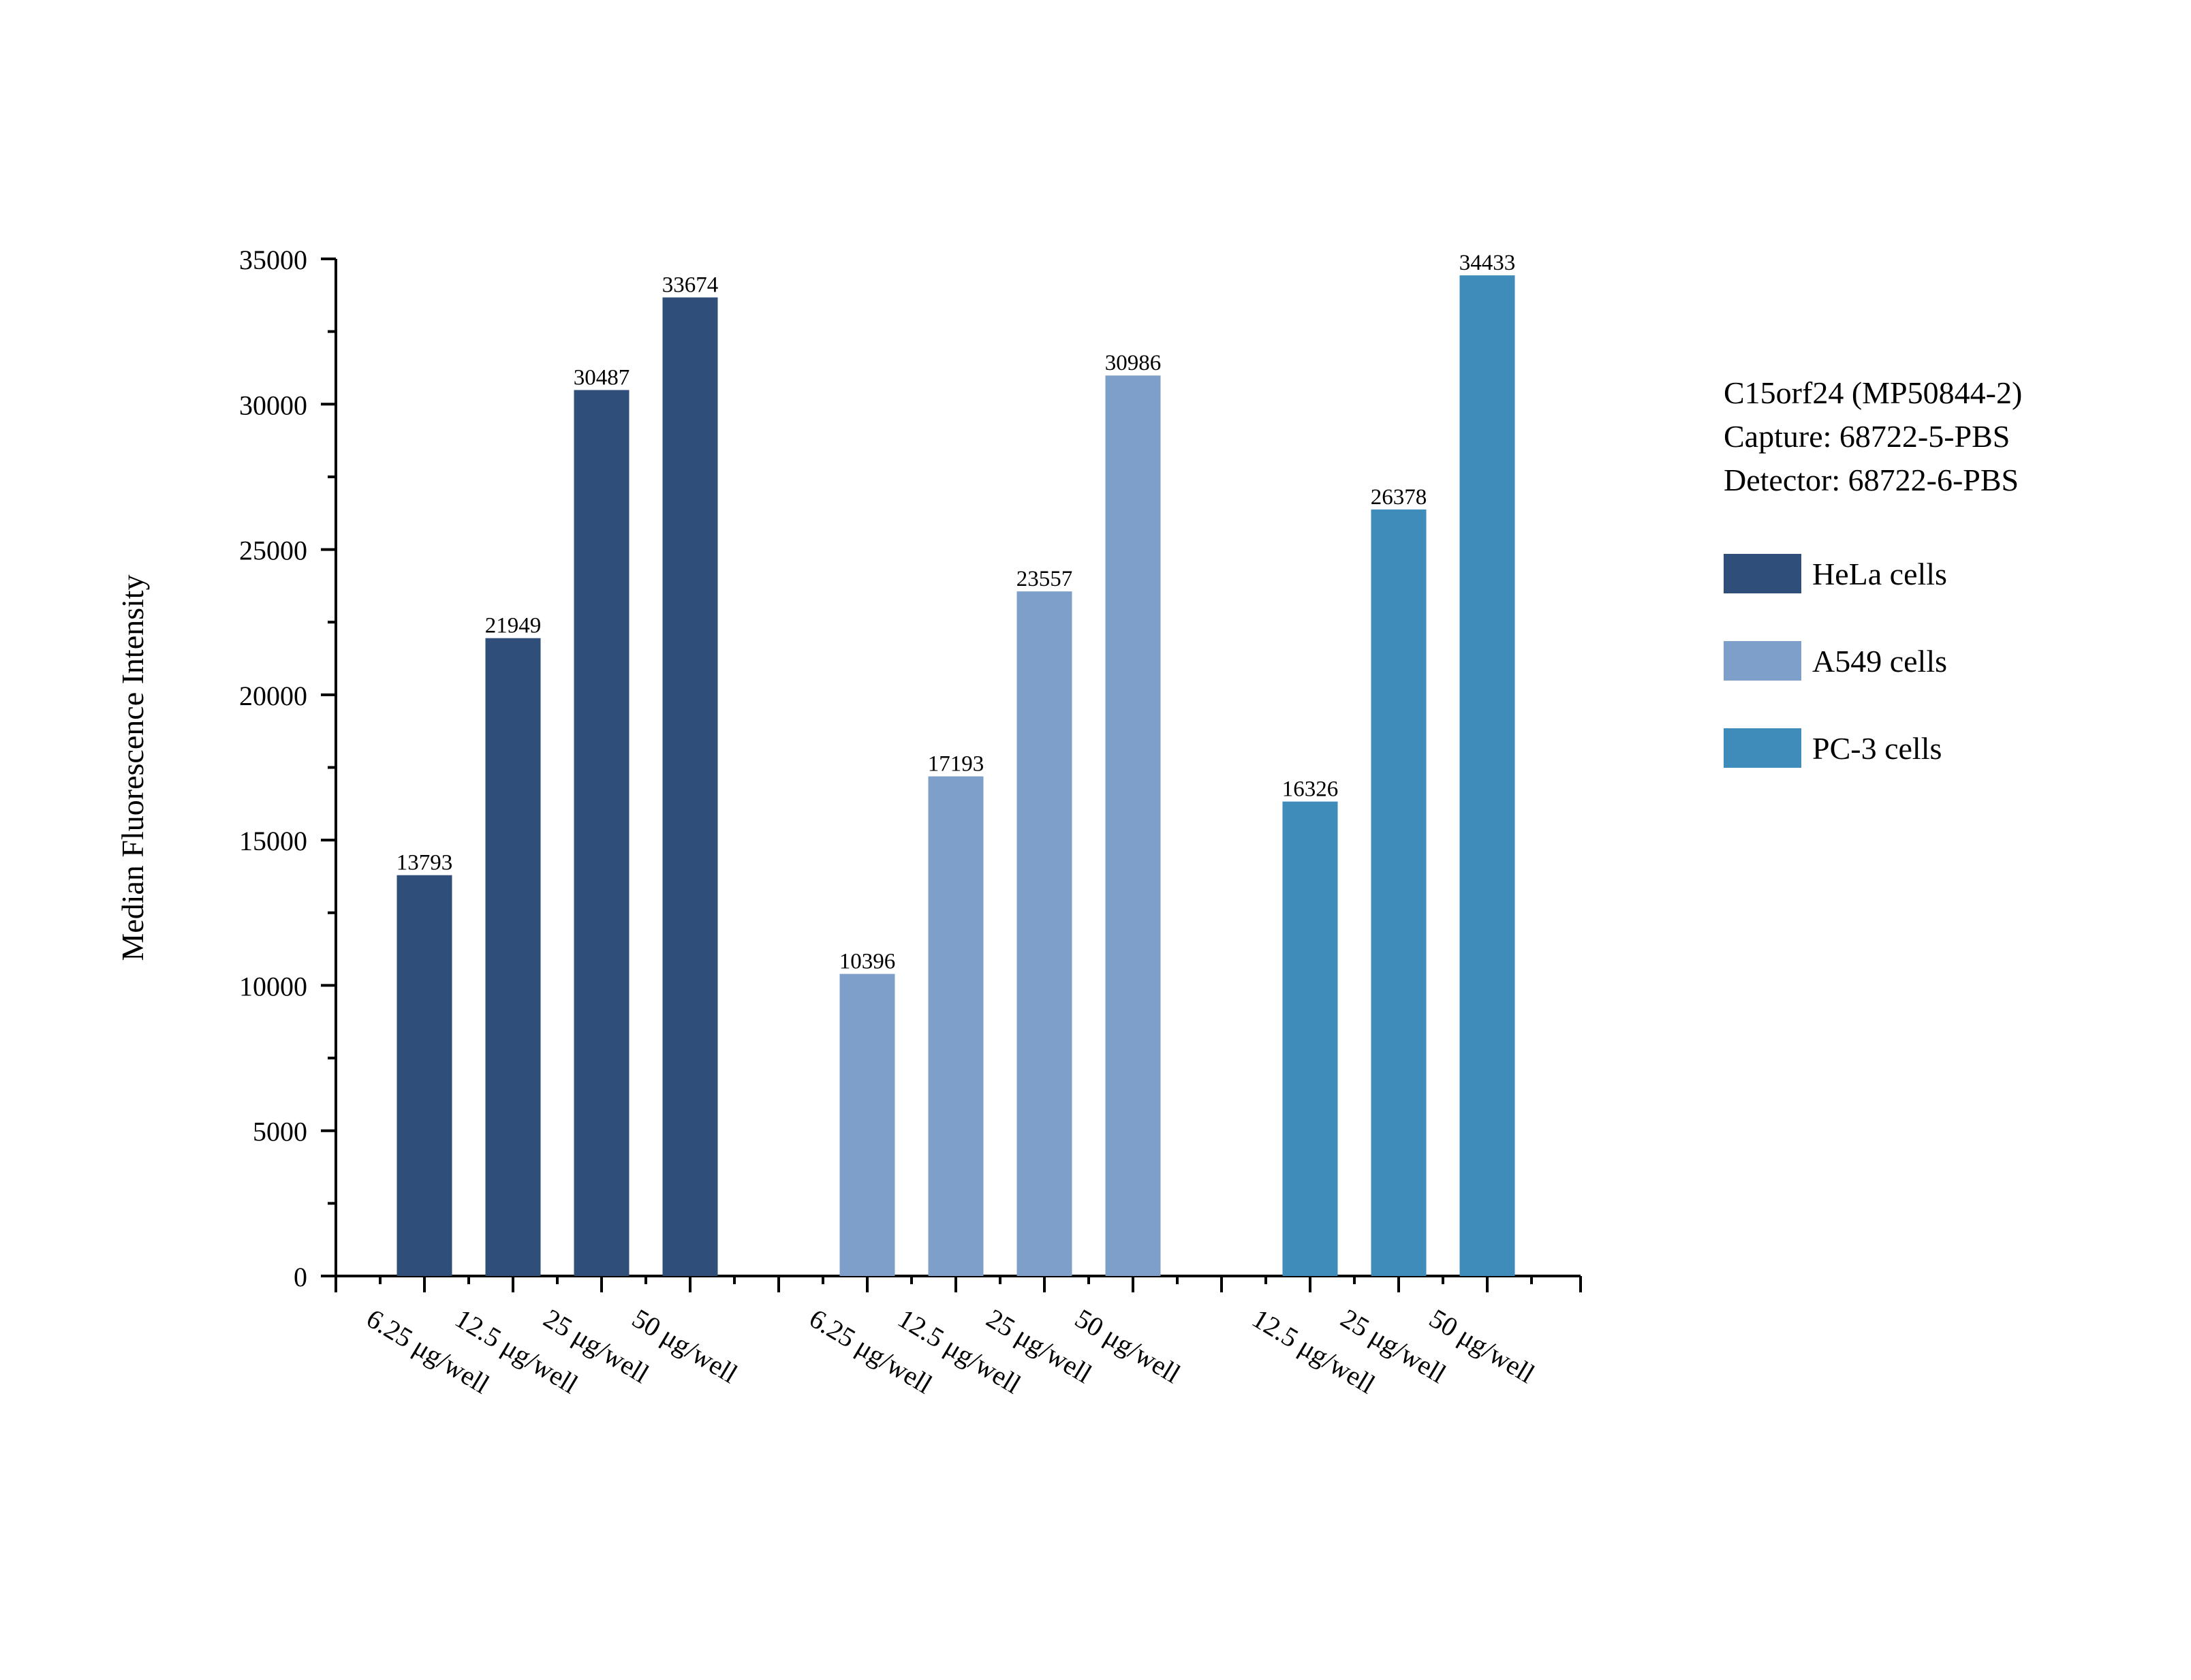 The image size is (2191, 1680). I want to click on legend-swatch-a549, so click(1762, 661).